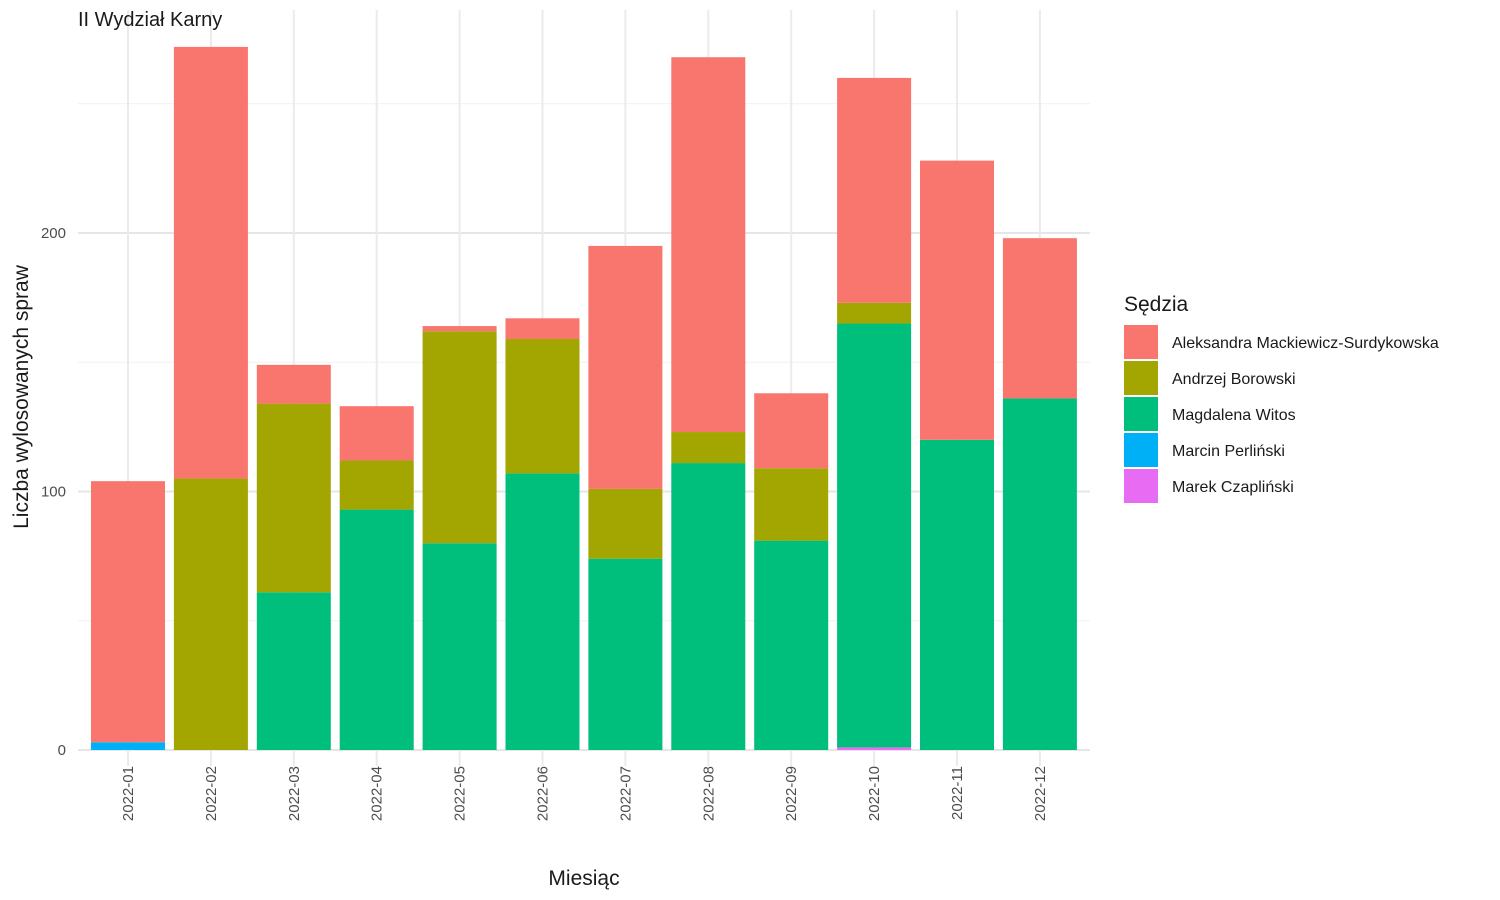 The height and width of the screenshot is (900, 1500). I want to click on x-tick-label: 2022-06, so click(543, 793).